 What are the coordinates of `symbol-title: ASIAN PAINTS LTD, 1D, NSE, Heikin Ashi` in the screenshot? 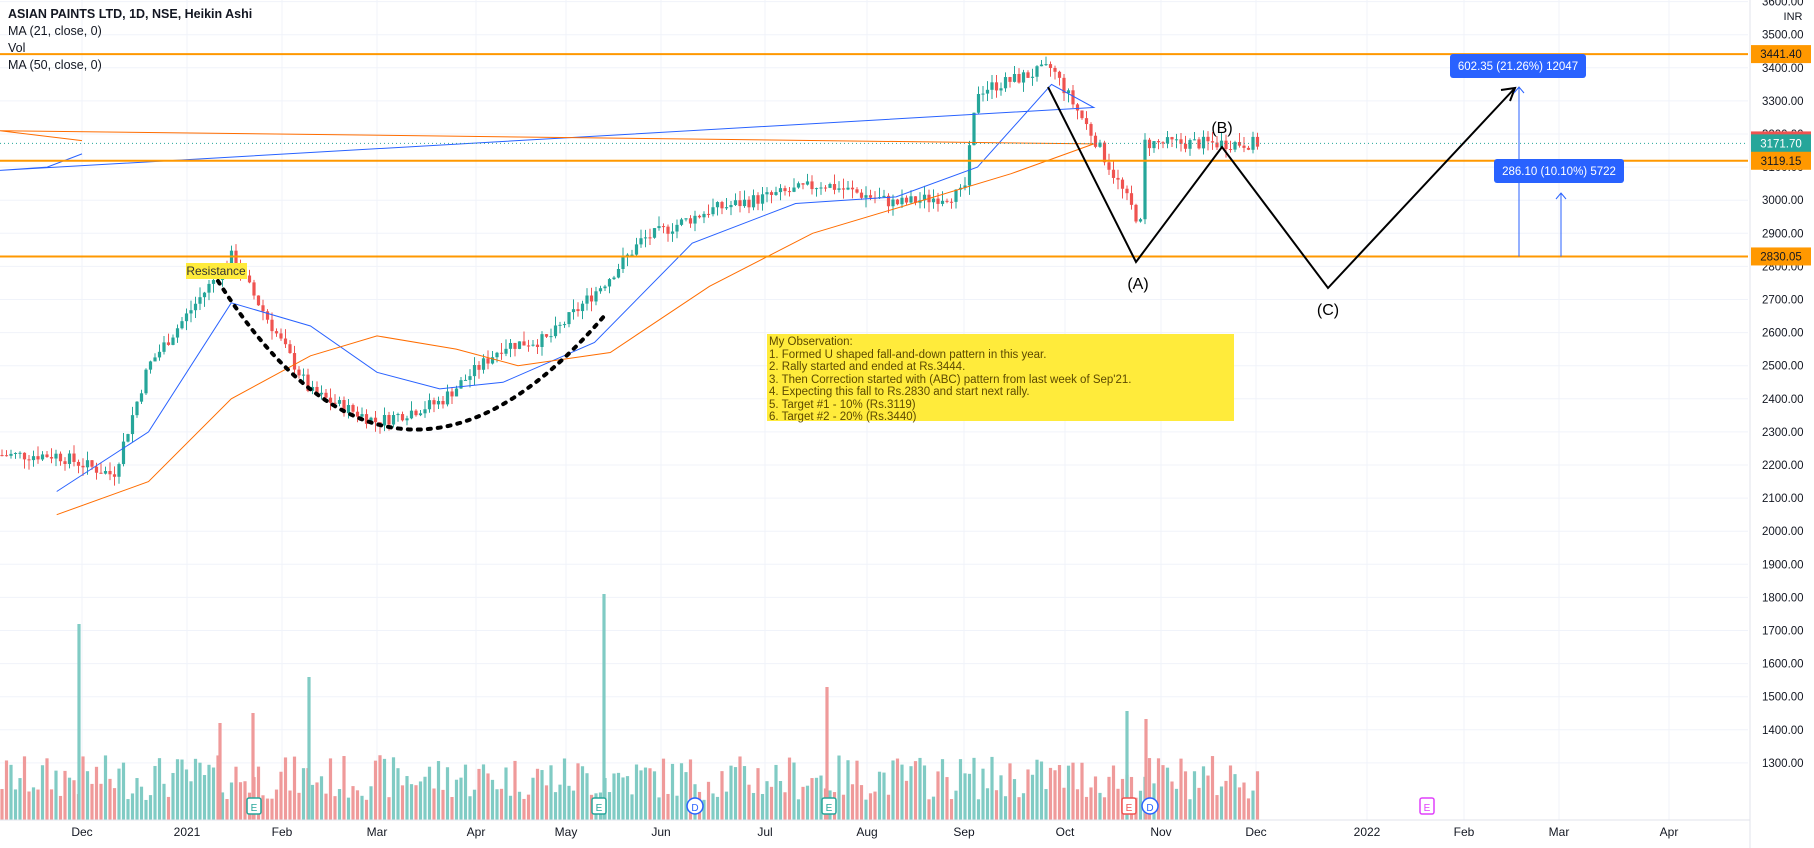 It's located at (130, 14).